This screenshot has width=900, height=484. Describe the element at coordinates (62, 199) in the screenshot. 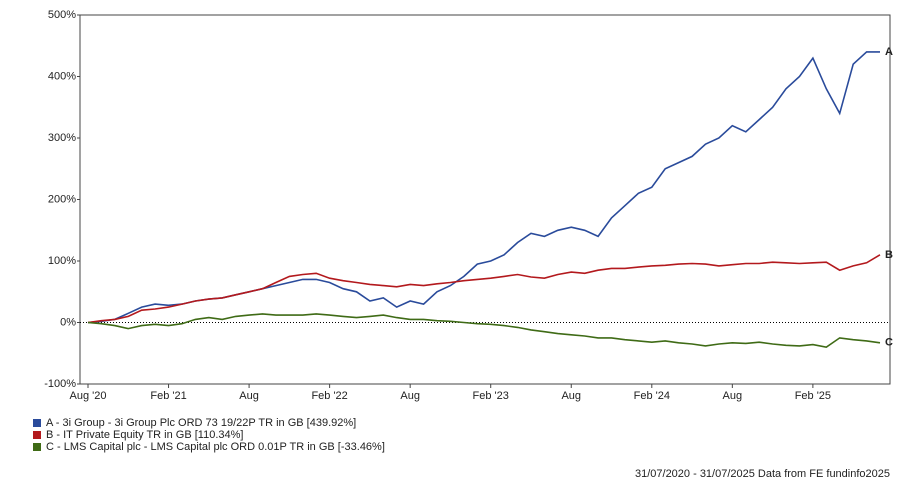

I see `y-tick-label: 200%` at that location.